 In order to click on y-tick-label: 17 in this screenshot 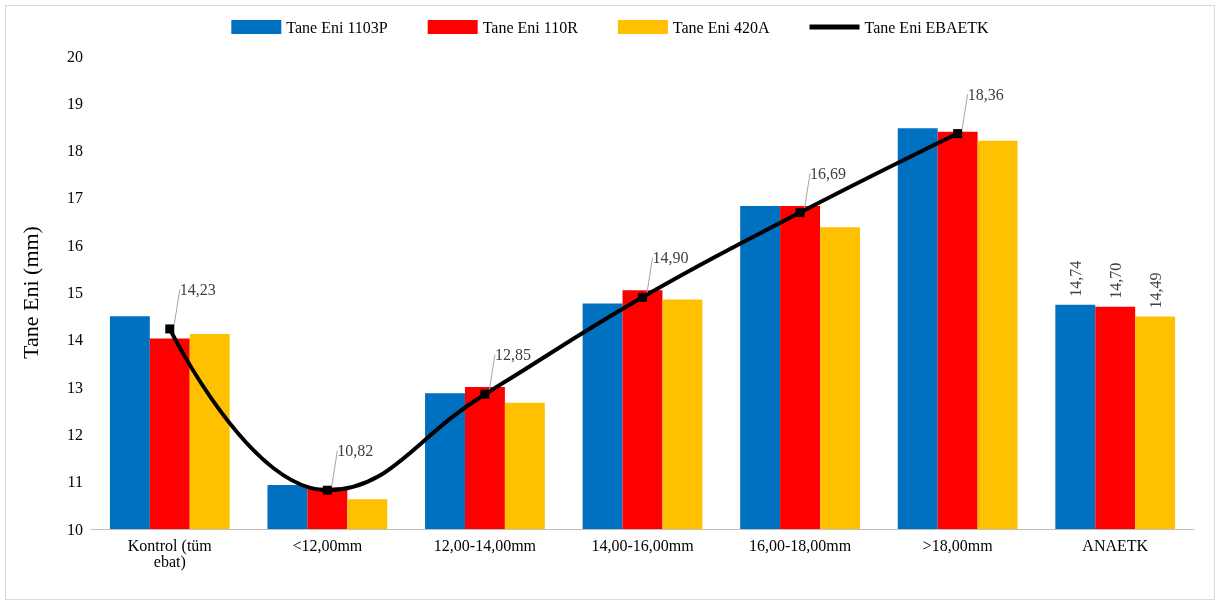, I will do `click(75, 198)`.